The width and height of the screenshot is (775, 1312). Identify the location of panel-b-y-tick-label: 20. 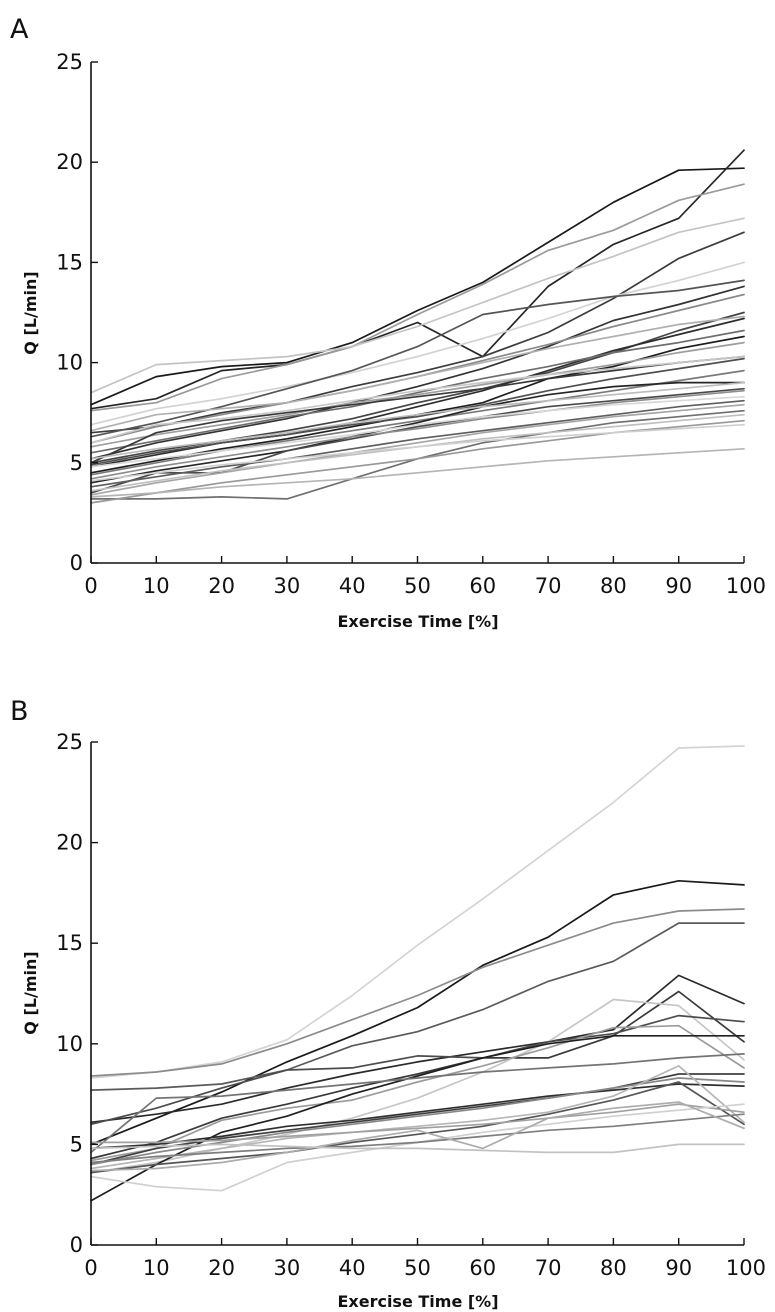
(69, 843).